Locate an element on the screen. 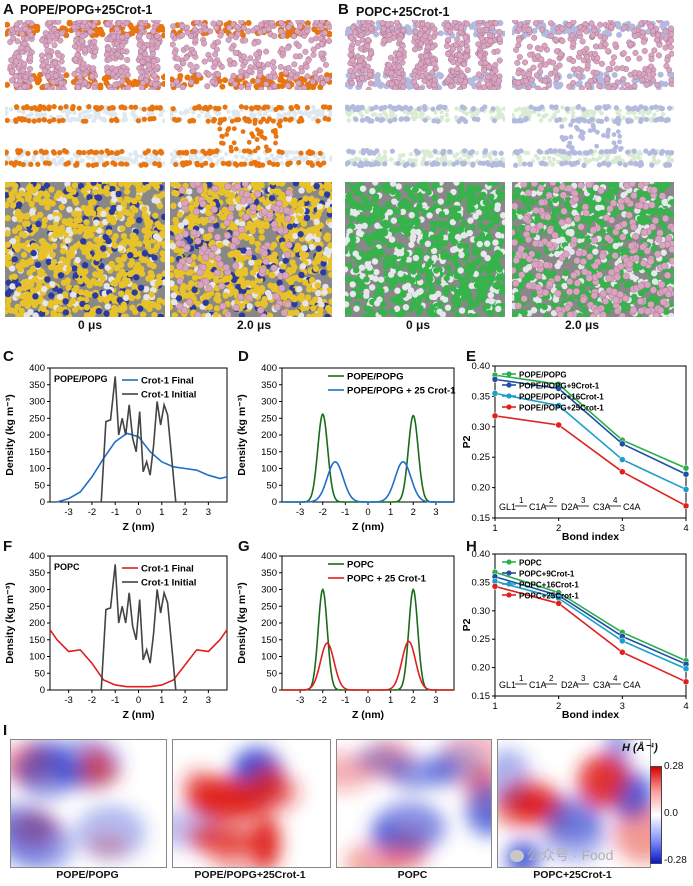 Image resolution: width=693 pixels, height=886 pixels. panel-letter-g: G is located at coordinates (244, 546).